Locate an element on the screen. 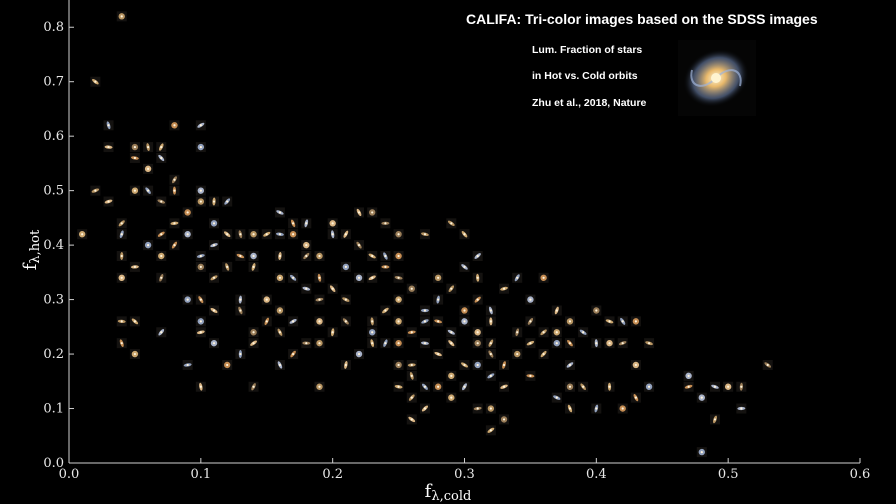 This screenshot has height=504, width=896. x-tick-label: 0.0 is located at coordinates (69, 474).